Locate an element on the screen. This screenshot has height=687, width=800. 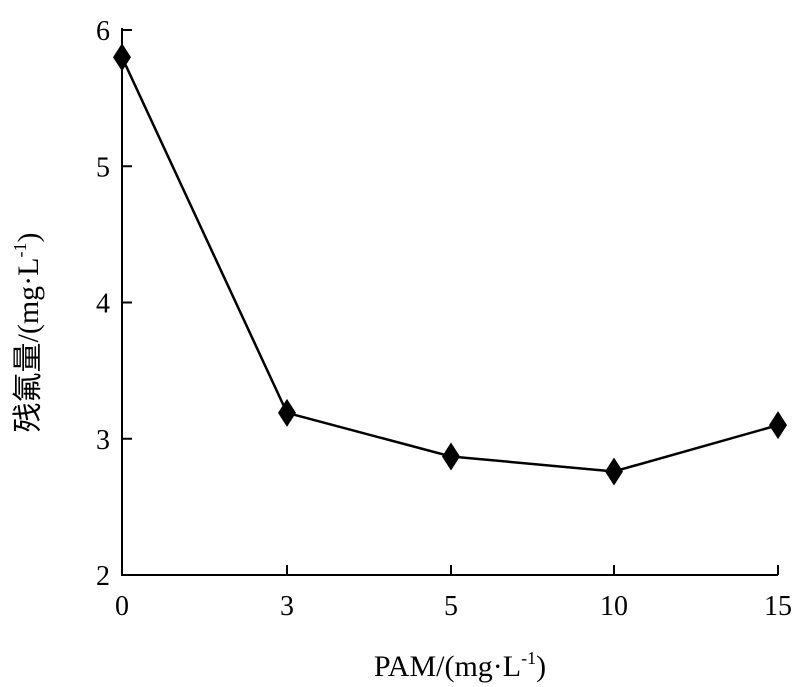
y-tick-label: 6 is located at coordinates (103, 31).